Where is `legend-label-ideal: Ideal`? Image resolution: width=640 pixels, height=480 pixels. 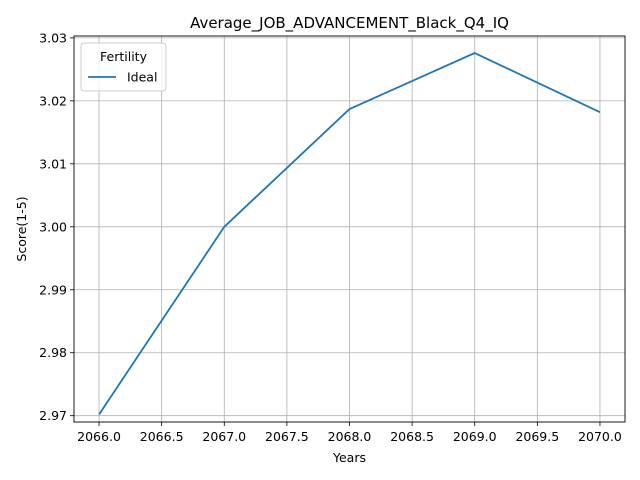 legend-label-ideal: Ideal is located at coordinates (142, 77).